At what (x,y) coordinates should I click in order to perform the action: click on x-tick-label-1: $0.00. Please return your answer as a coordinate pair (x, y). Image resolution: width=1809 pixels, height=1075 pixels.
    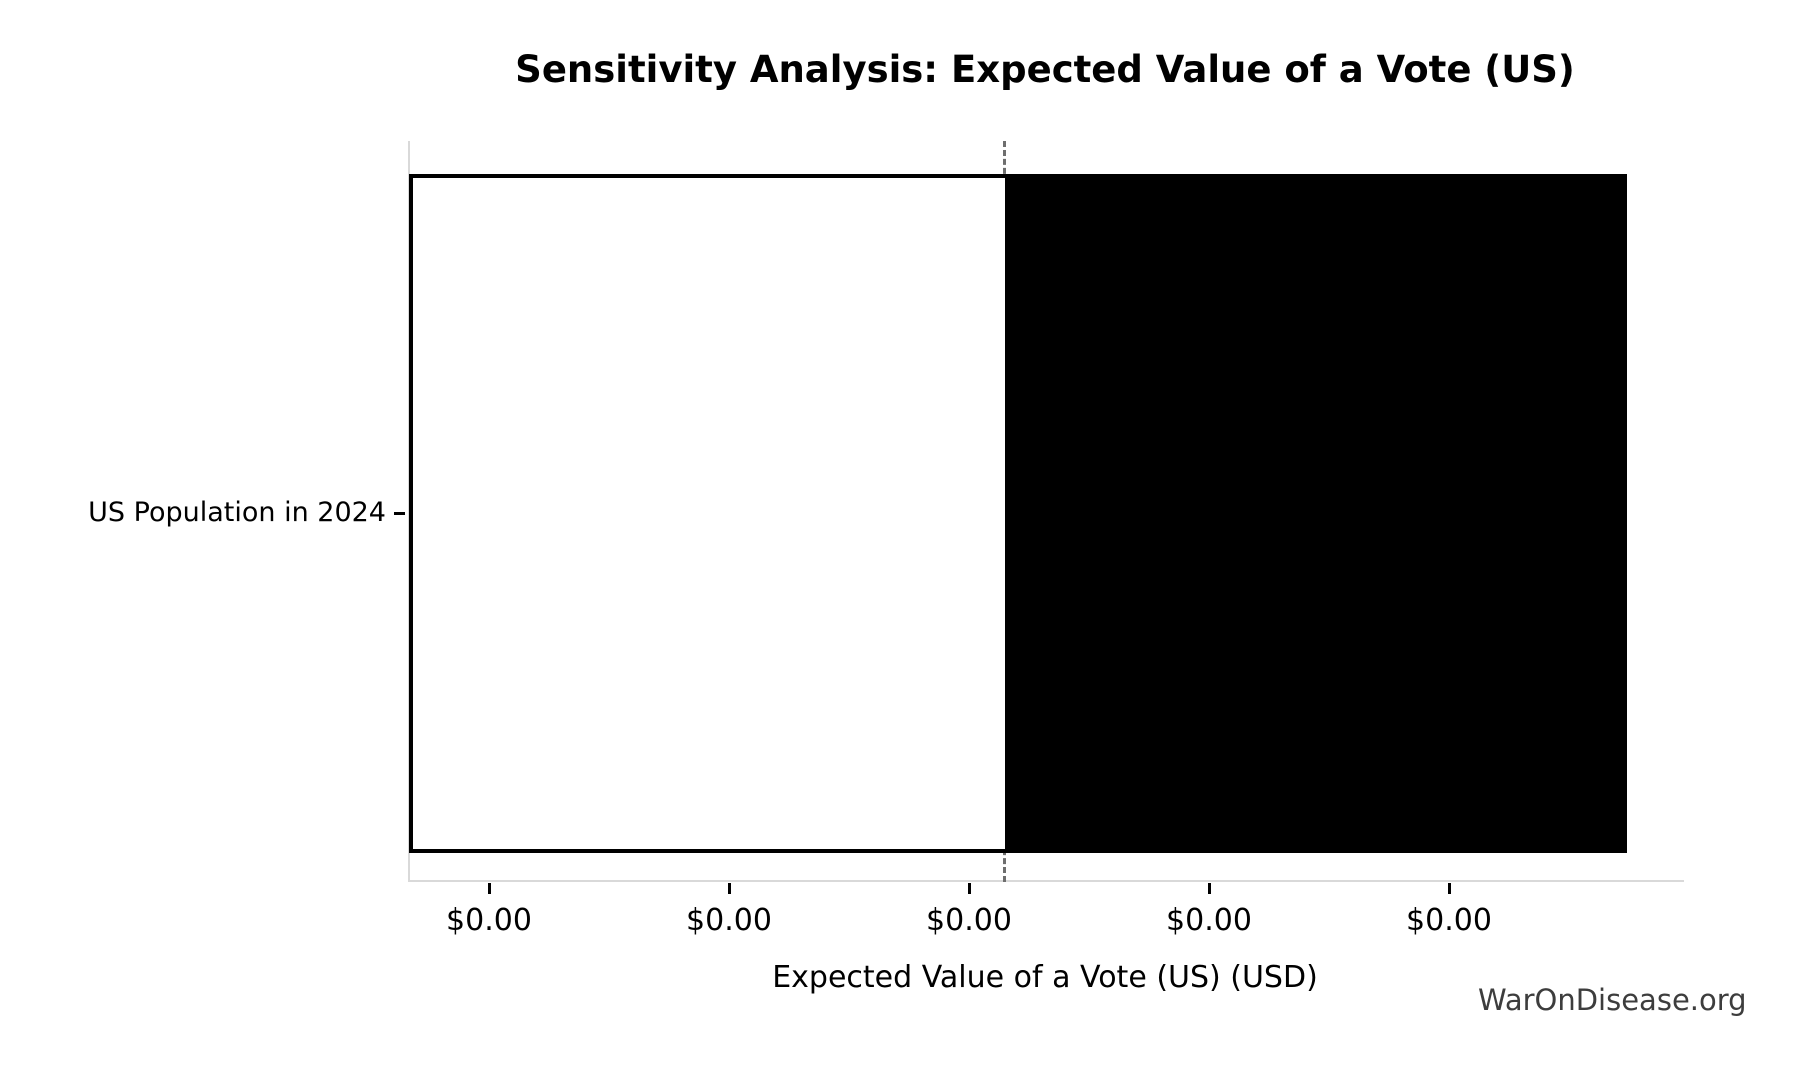
    Looking at the image, I should click on (489, 920).